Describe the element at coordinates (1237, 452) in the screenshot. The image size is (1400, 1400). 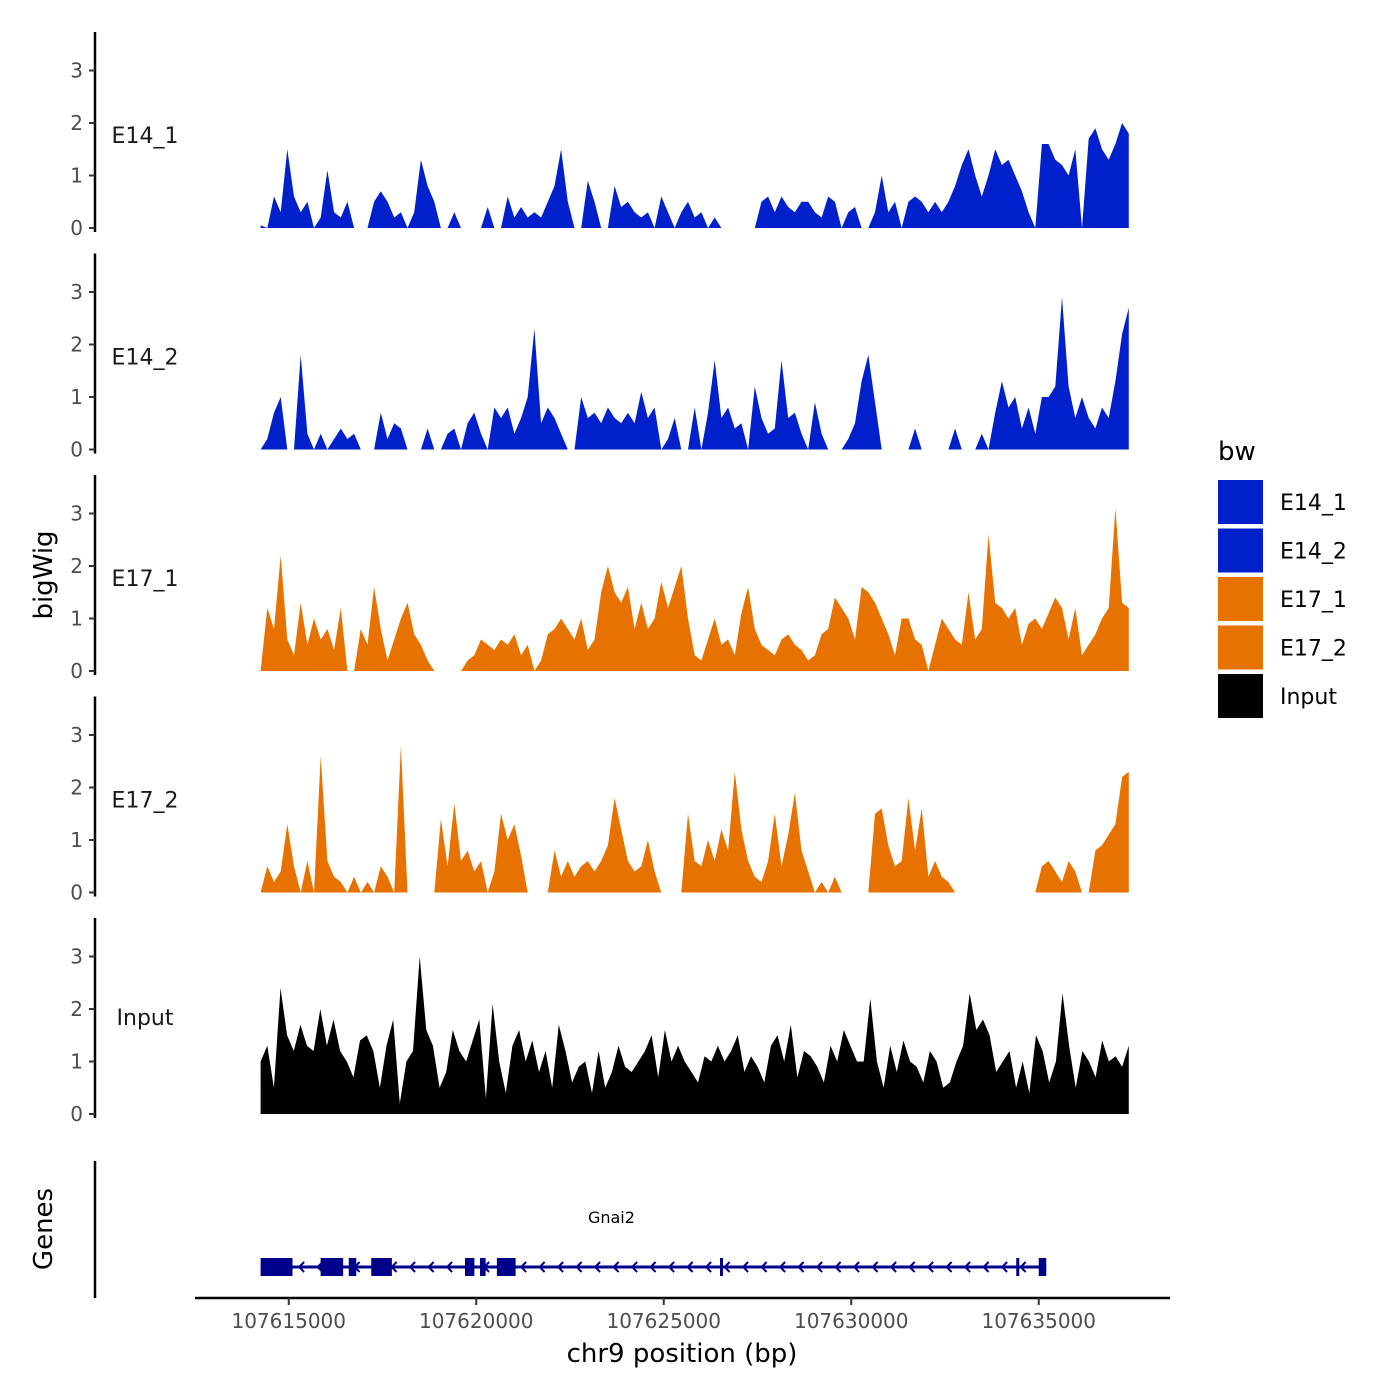
I see `legend-title: bw` at that location.